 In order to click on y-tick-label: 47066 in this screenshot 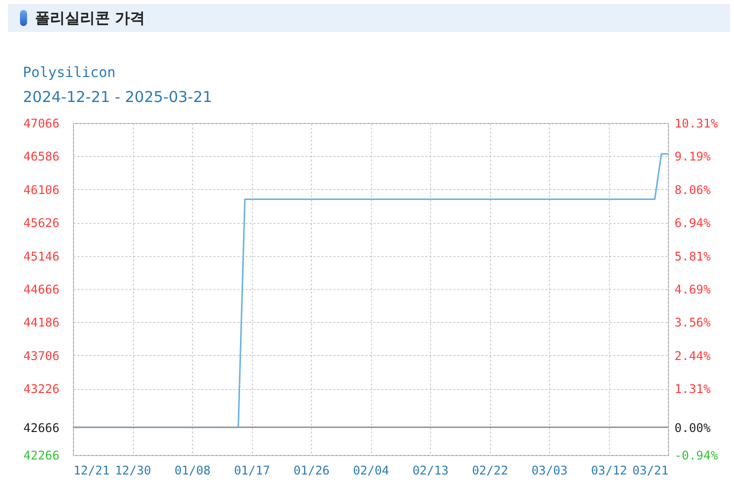, I will do `click(41, 123)`.